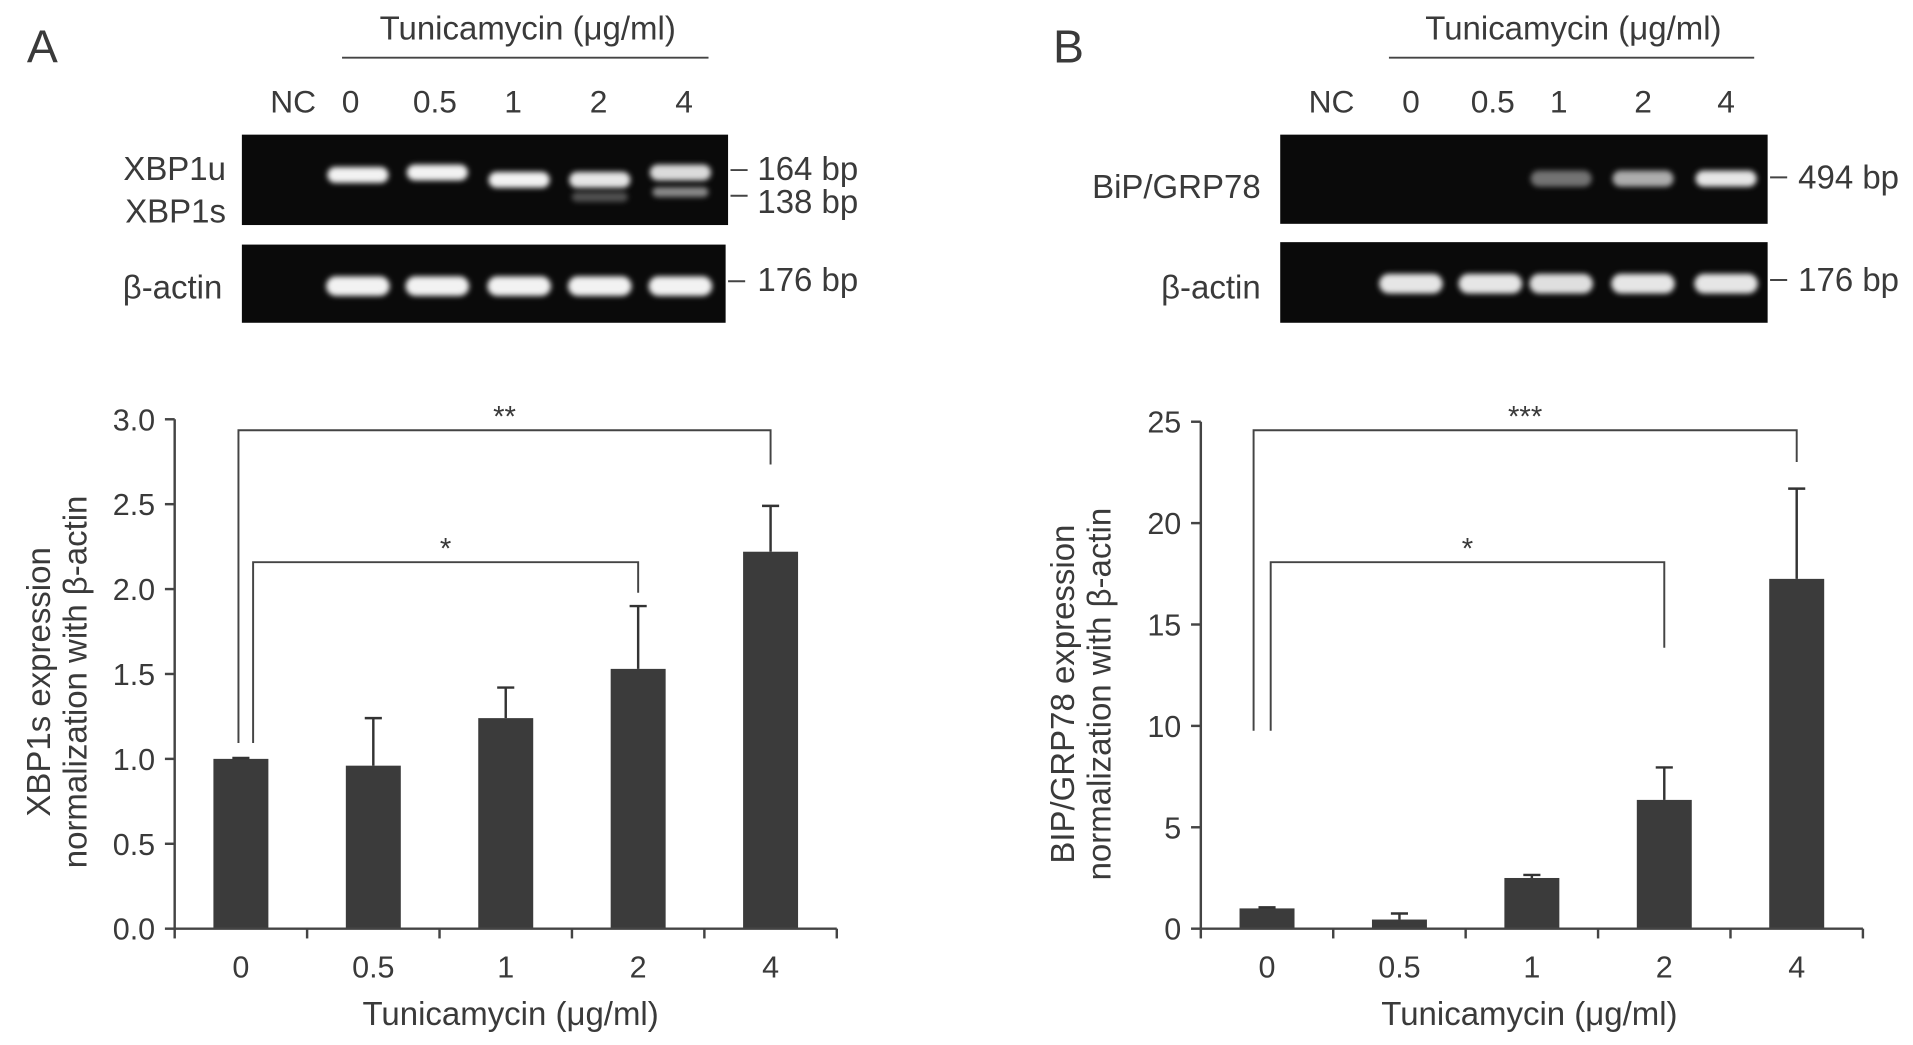  Describe the element at coordinates (134, 590) in the screenshot. I see `y-tick-label: 2.0` at that location.